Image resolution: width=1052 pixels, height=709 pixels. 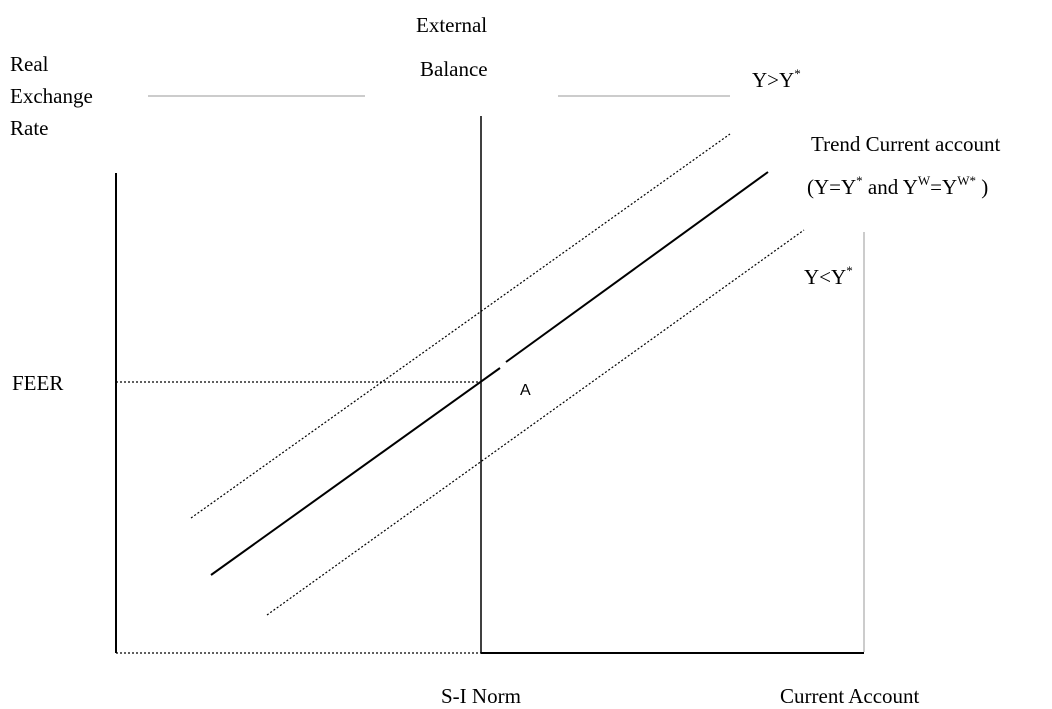 What do you see at coordinates (924, 180) in the screenshot?
I see `trend-label-sup-2: W` at bounding box center [924, 180].